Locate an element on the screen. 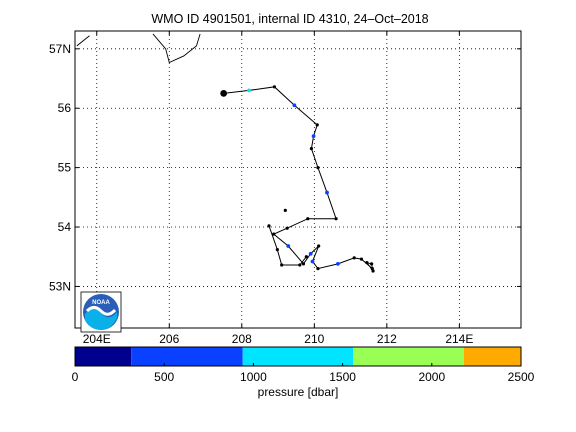 This screenshot has width=576, height=432. colorbar-label: pressure [dbar] is located at coordinates (298, 392).